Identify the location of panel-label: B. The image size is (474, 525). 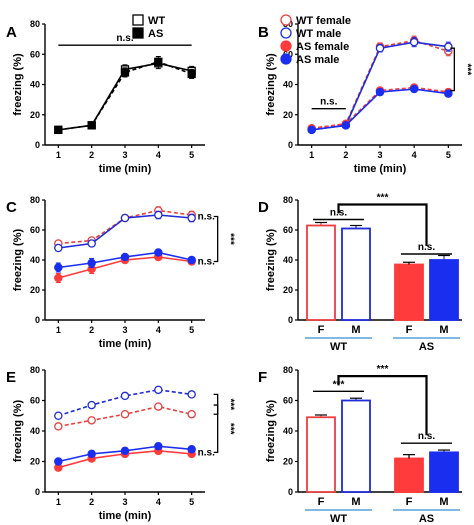
(263, 32).